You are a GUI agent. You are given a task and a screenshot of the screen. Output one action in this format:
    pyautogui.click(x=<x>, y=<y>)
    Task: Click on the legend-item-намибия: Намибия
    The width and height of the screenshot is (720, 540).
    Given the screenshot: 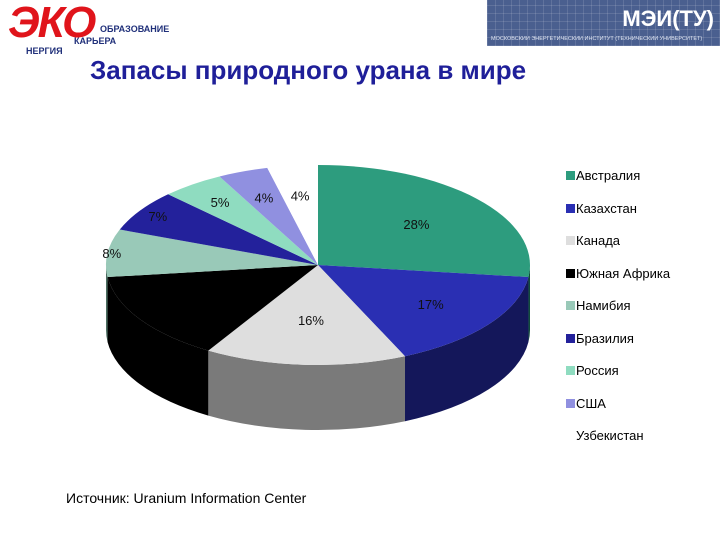 What is the action you would take?
    pyautogui.click(x=598, y=307)
    